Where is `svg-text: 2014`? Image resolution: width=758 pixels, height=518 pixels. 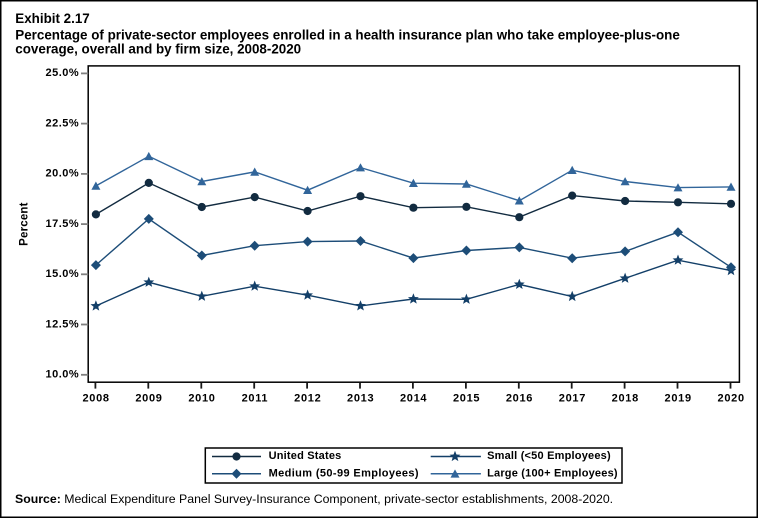
svg-text: 2014 is located at coordinates (413, 398).